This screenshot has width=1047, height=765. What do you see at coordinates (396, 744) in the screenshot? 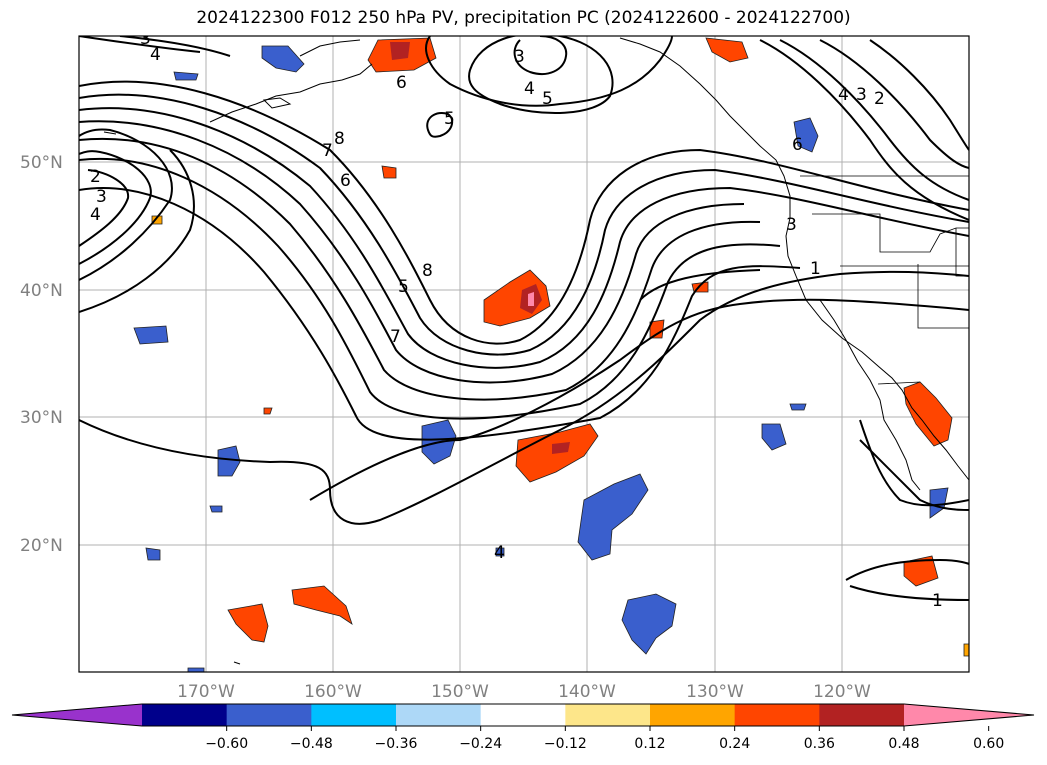
I see `colorbar-tick-label: −0.36` at bounding box center [396, 744].